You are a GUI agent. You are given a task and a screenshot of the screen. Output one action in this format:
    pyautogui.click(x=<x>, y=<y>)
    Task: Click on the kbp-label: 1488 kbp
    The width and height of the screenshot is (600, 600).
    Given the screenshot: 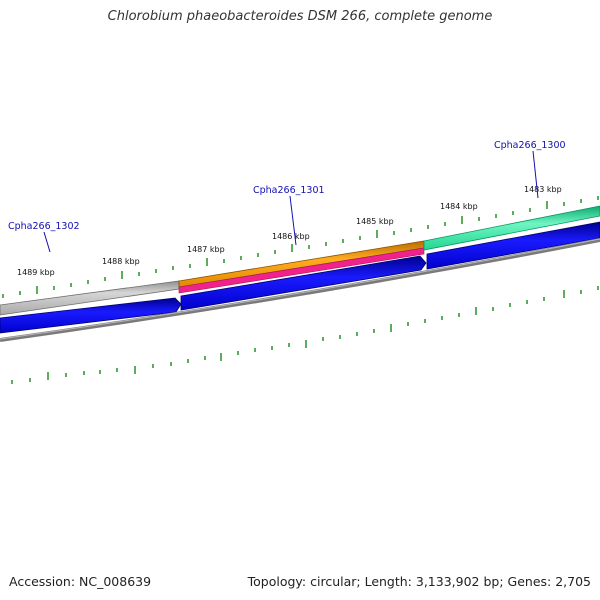 What is the action you would take?
    pyautogui.click(x=121, y=261)
    